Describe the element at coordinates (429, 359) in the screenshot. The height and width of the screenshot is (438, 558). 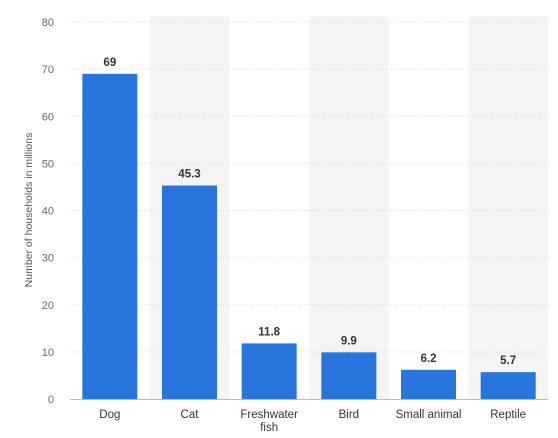
I see `data-label: 6.2` at that location.